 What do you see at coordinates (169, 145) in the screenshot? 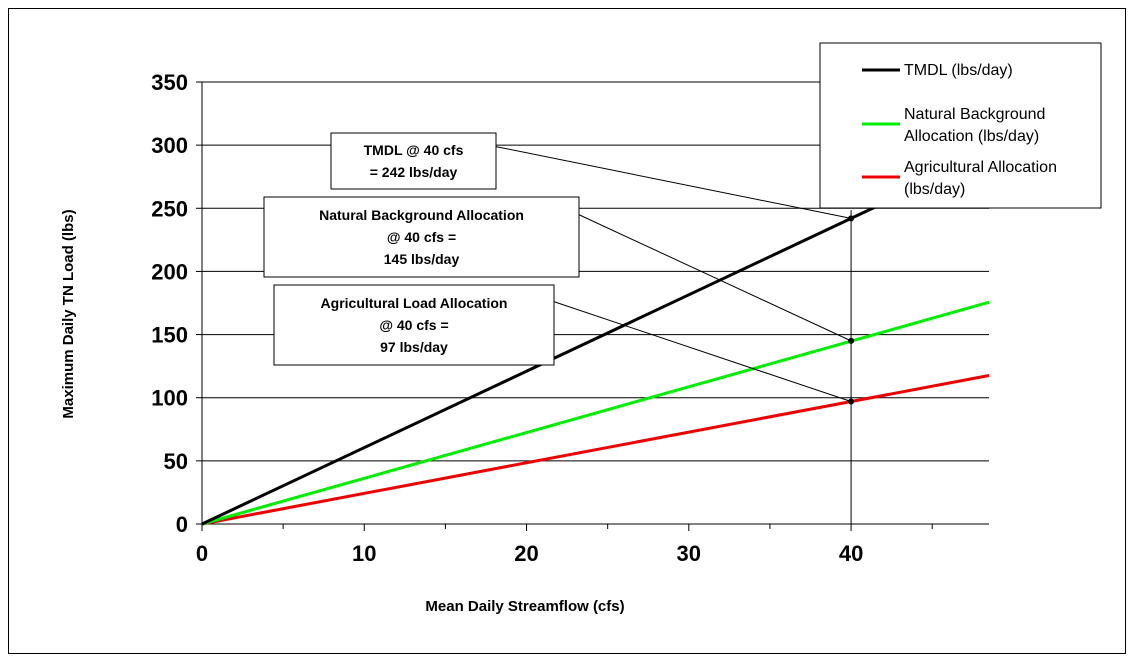
I see `y-tick-label: 300` at bounding box center [169, 145].